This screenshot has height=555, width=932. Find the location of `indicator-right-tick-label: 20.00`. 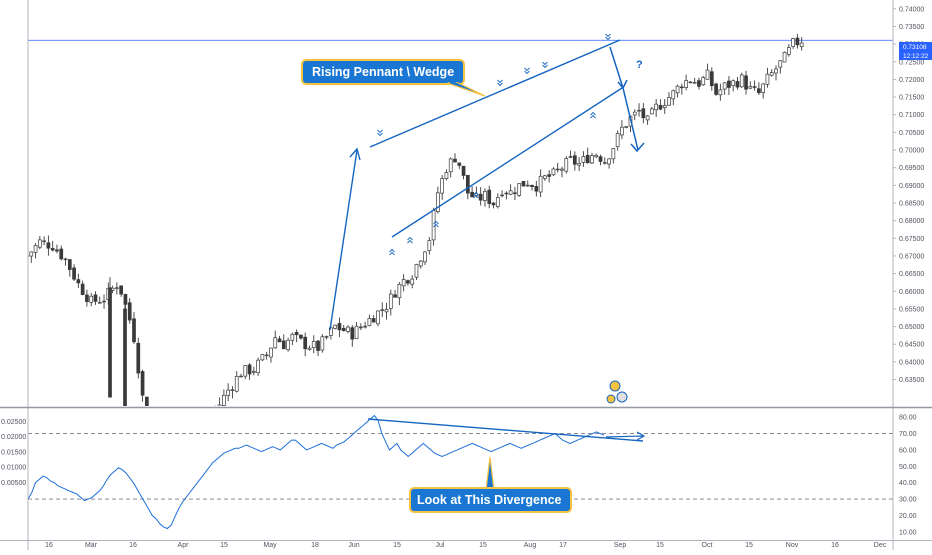

indicator-right-tick-label: 20.00 is located at coordinates (908, 516).